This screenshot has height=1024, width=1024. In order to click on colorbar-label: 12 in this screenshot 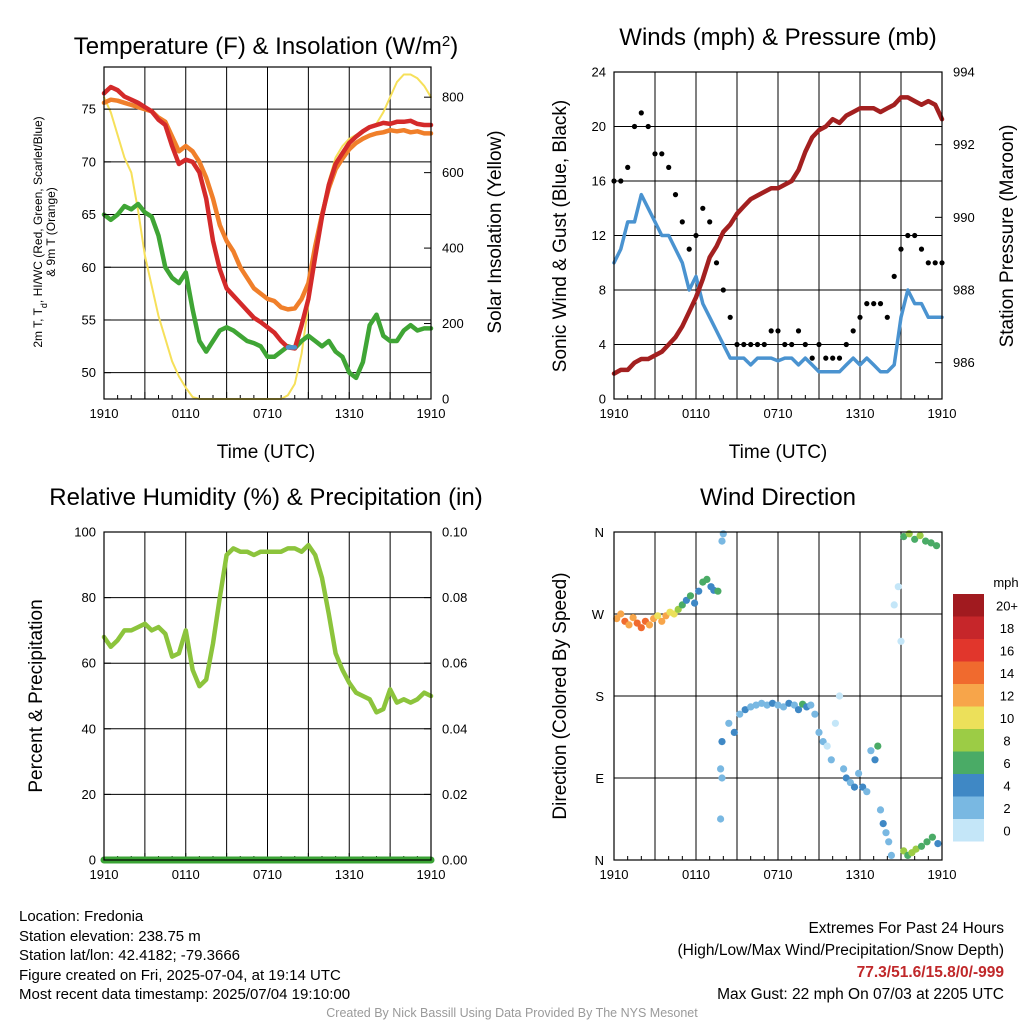, I will do `click(1007, 695)`.